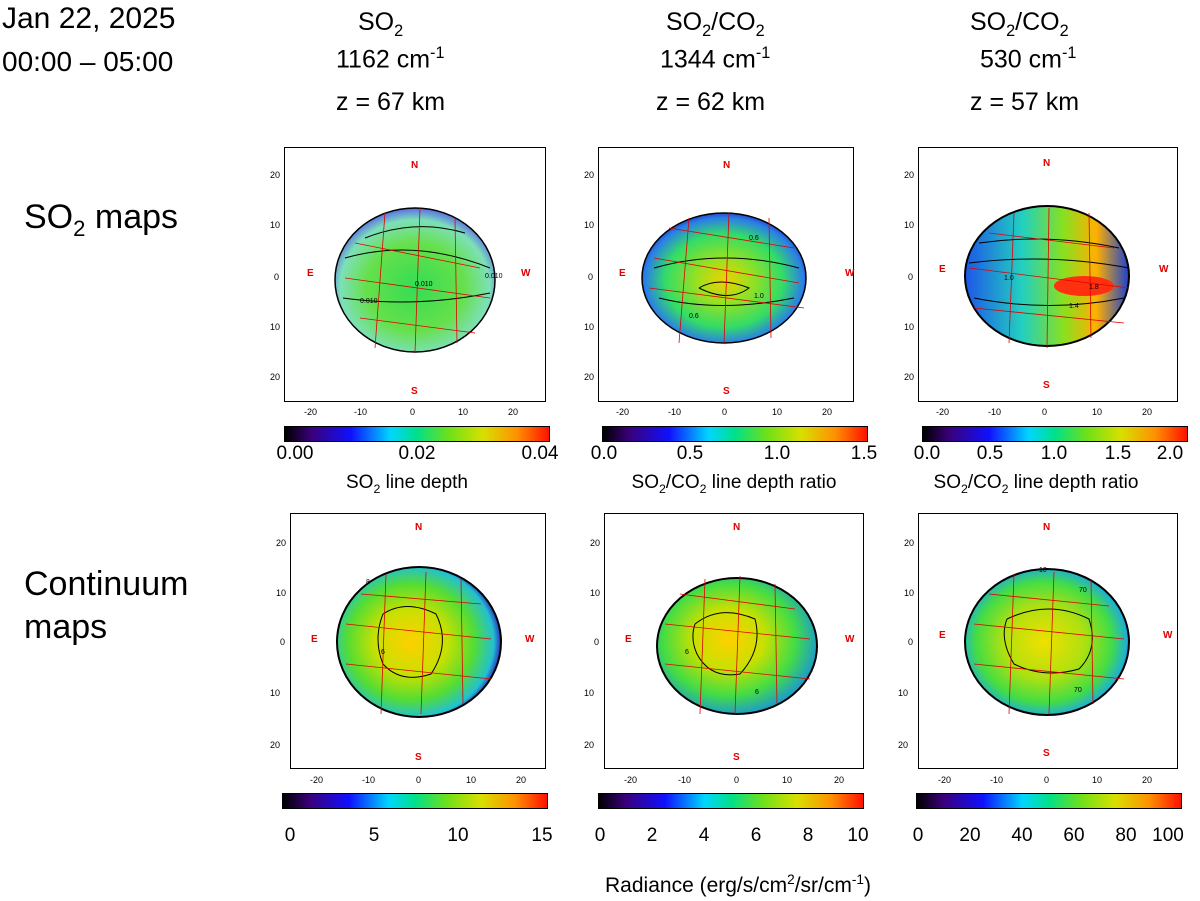 The height and width of the screenshot is (901, 1200). Describe the element at coordinates (1126, 835) in the screenshot. I see `colorbar-tick: 80` at that location.